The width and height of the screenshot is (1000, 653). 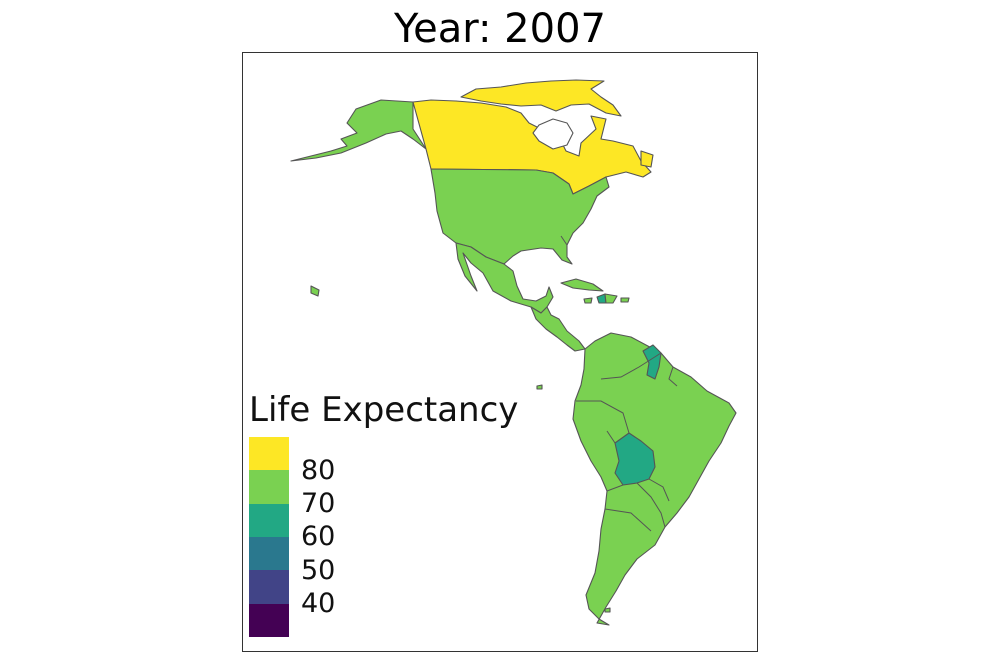 What do you see at coordinates (625, 300) in the screenshot?
I see `region-puerto-rico` at bounding box center [625, 300].